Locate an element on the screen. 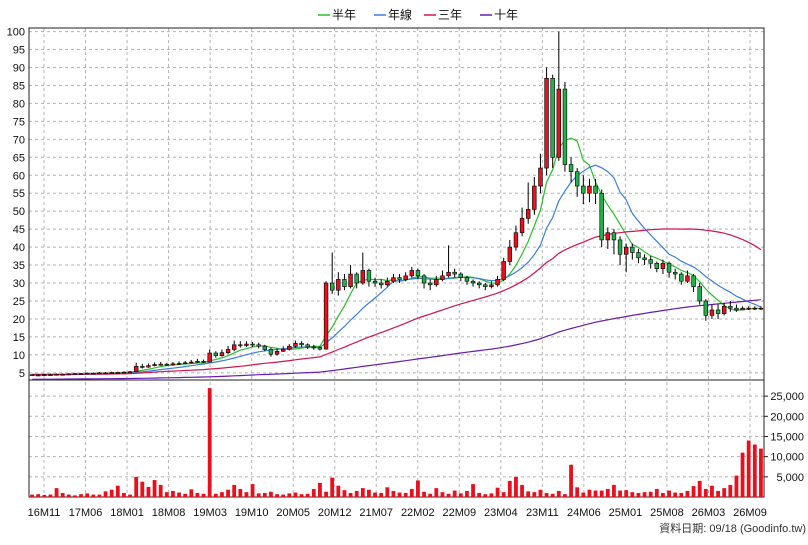  volume-tick-label: 20,000 is located at coordinates (787, 417).